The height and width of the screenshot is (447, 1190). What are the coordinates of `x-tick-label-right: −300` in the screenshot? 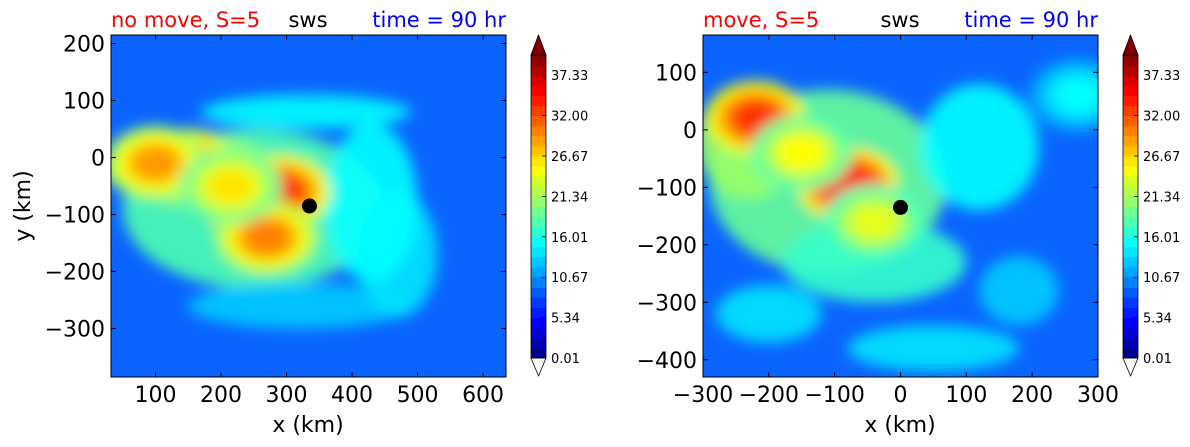 It's located at (703, 395).